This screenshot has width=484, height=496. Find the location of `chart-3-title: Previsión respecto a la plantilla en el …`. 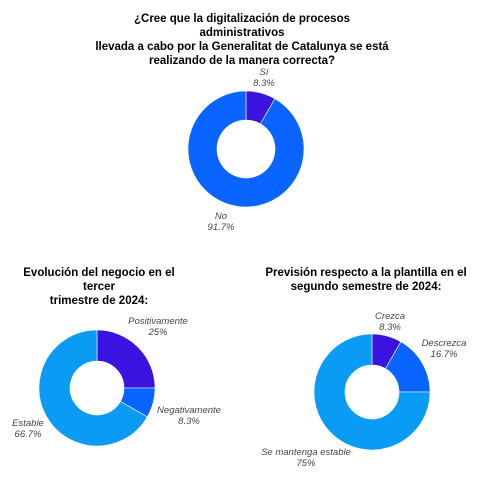

chart-3-title: Previsión respecto a la plantilla en el … is located at coordinates (366, 280).